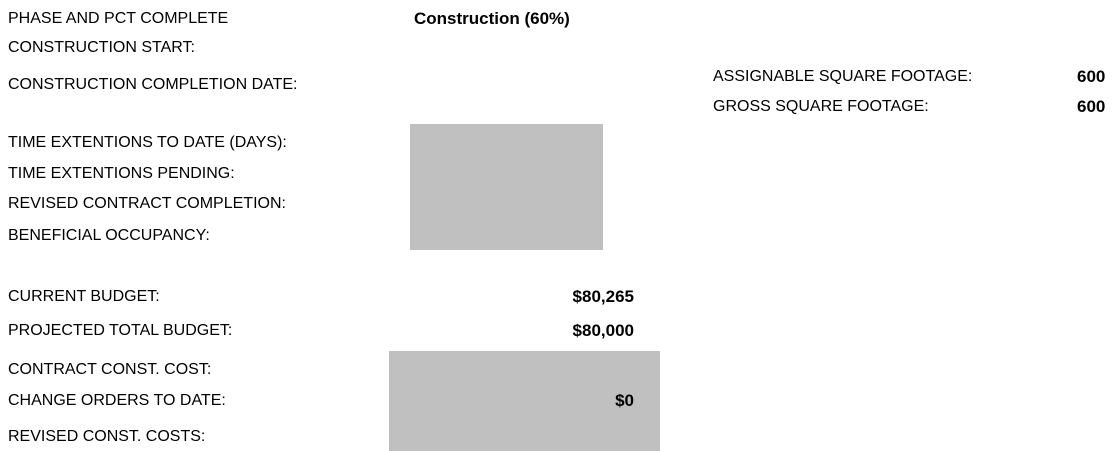 This screenshot has height=451, width=1120. What do you see at coordinates (147, 203) in the screenshot?
I see `field-label: REVISED CONTRACT COMPLETION:` at bounding box center [147, 203].